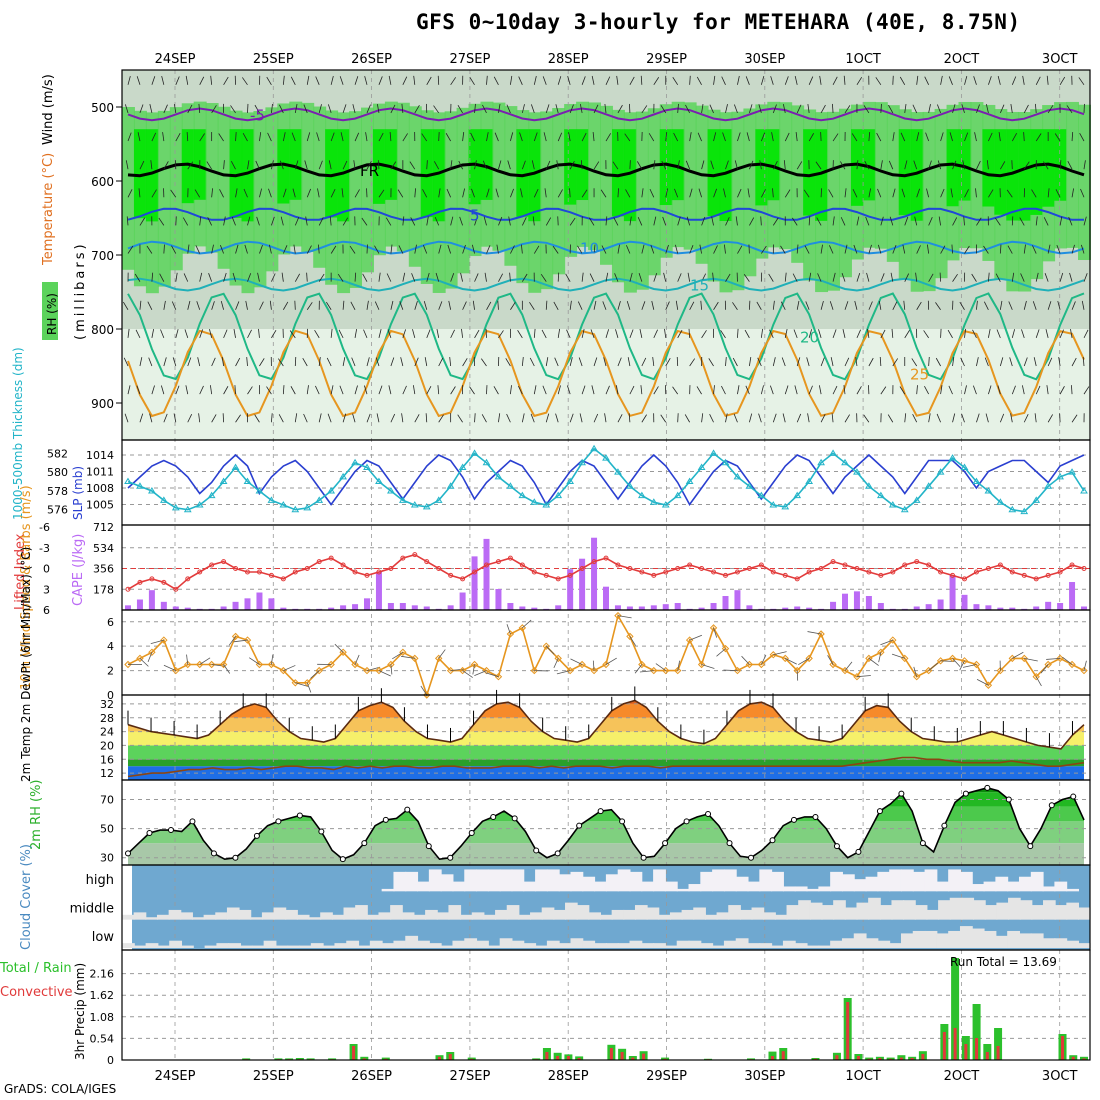 This screenshot has height=1100, width=1100. Describe the element at coordinates (606, 373) in the screenshot. I see `isotherm-line` at that location.